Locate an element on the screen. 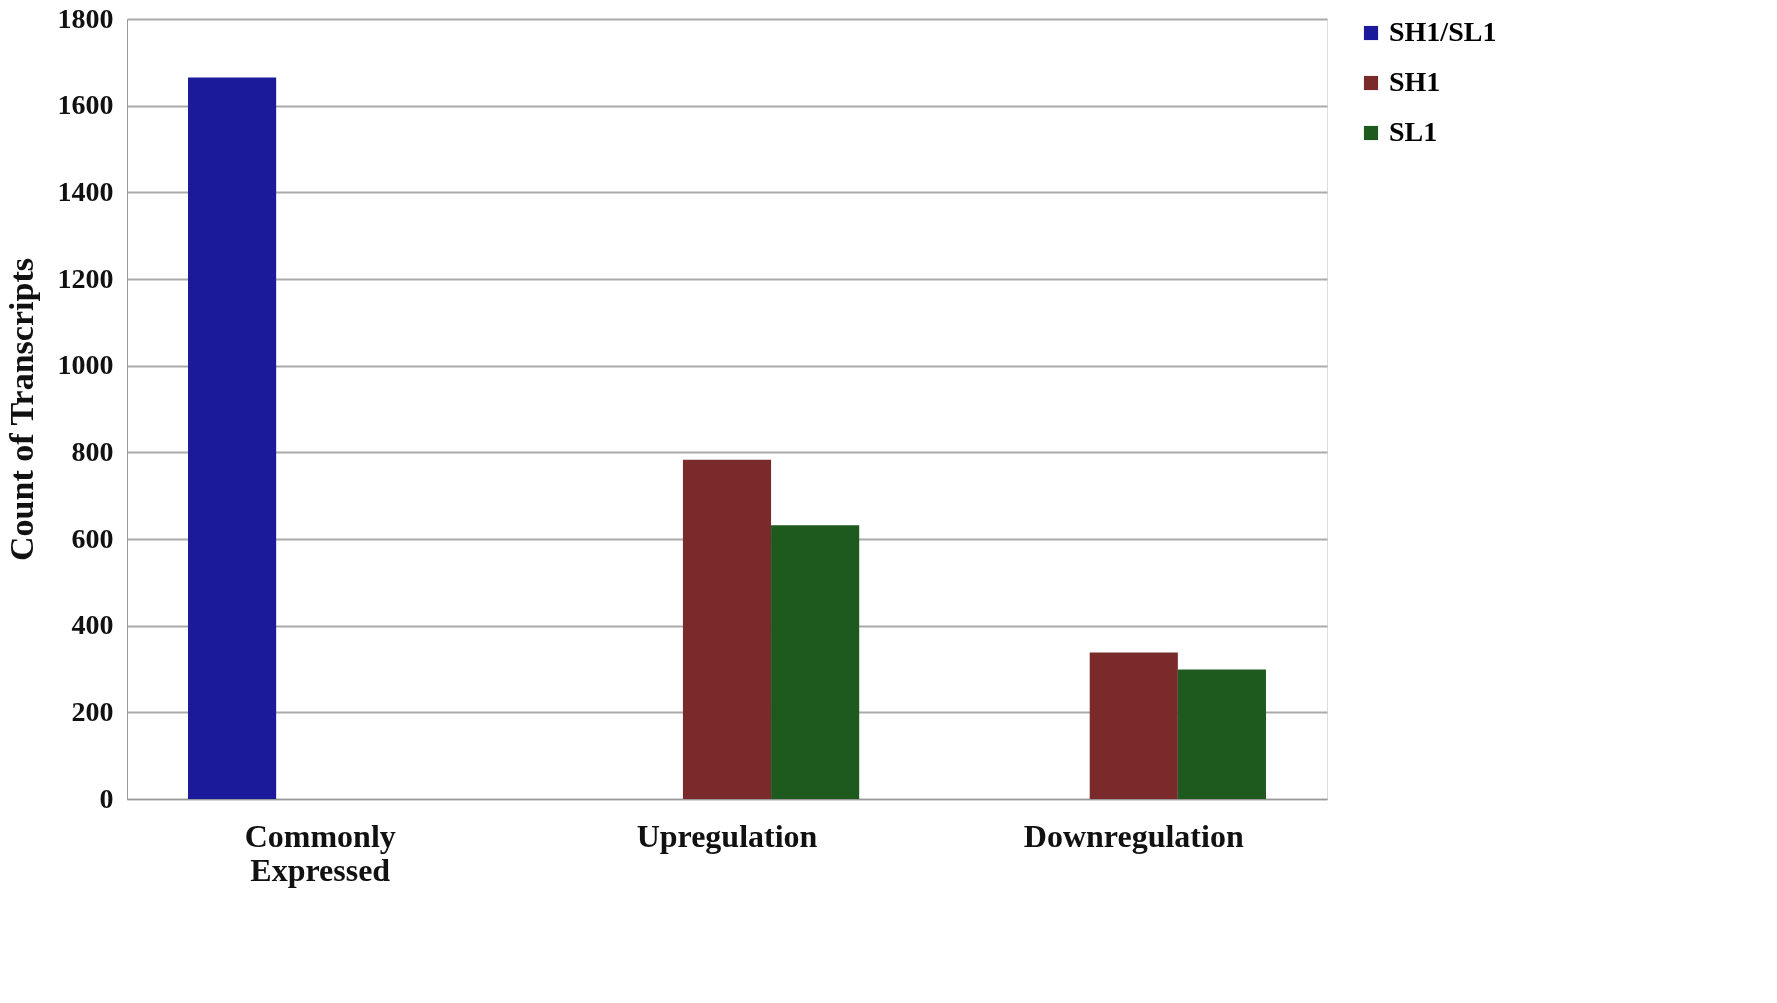 Image resolution: width=1777 pixels, height=1003 pixels. y-axis-title: Count of Transcripts is located at coordinates (21, 409).